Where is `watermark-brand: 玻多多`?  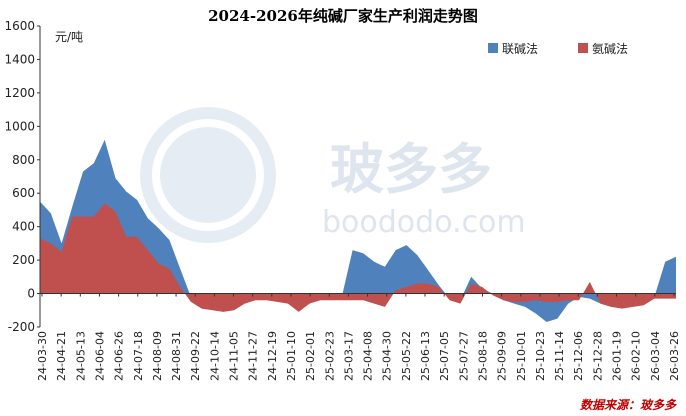 watermark-brand: 玻多多 is located at coordinates (411, 169).